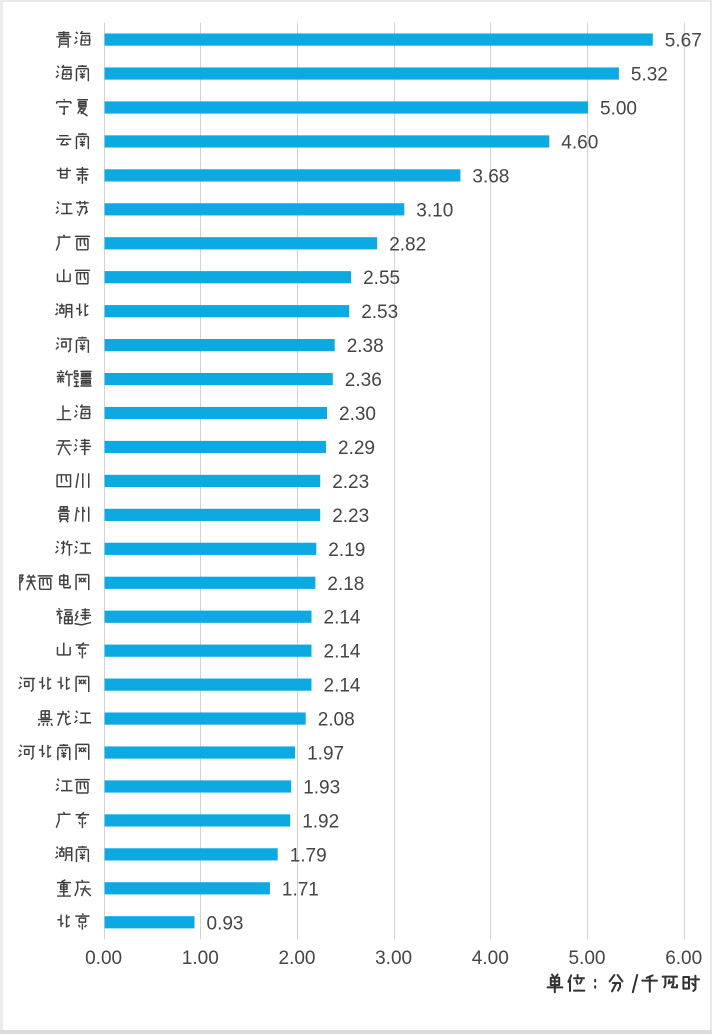  I want to click on svg-text: 1.71, so click(300, 889).